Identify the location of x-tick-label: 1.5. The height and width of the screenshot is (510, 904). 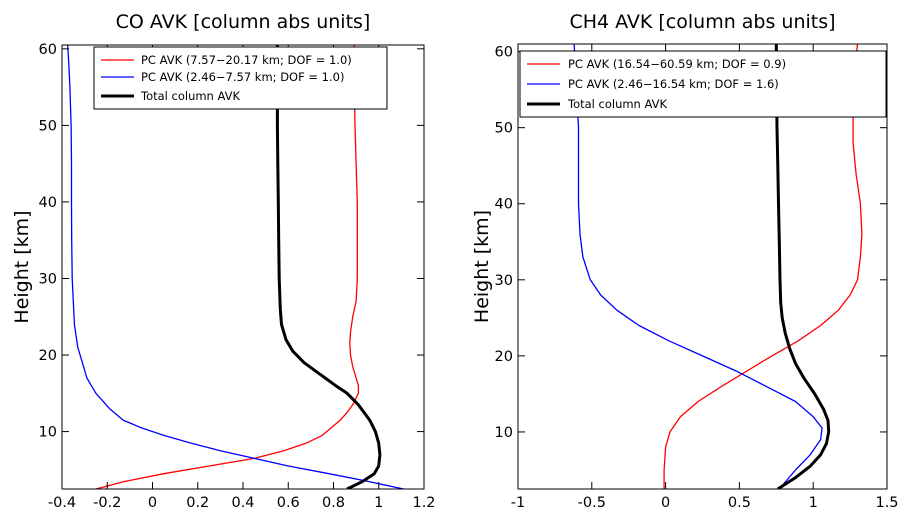
(886, 502).